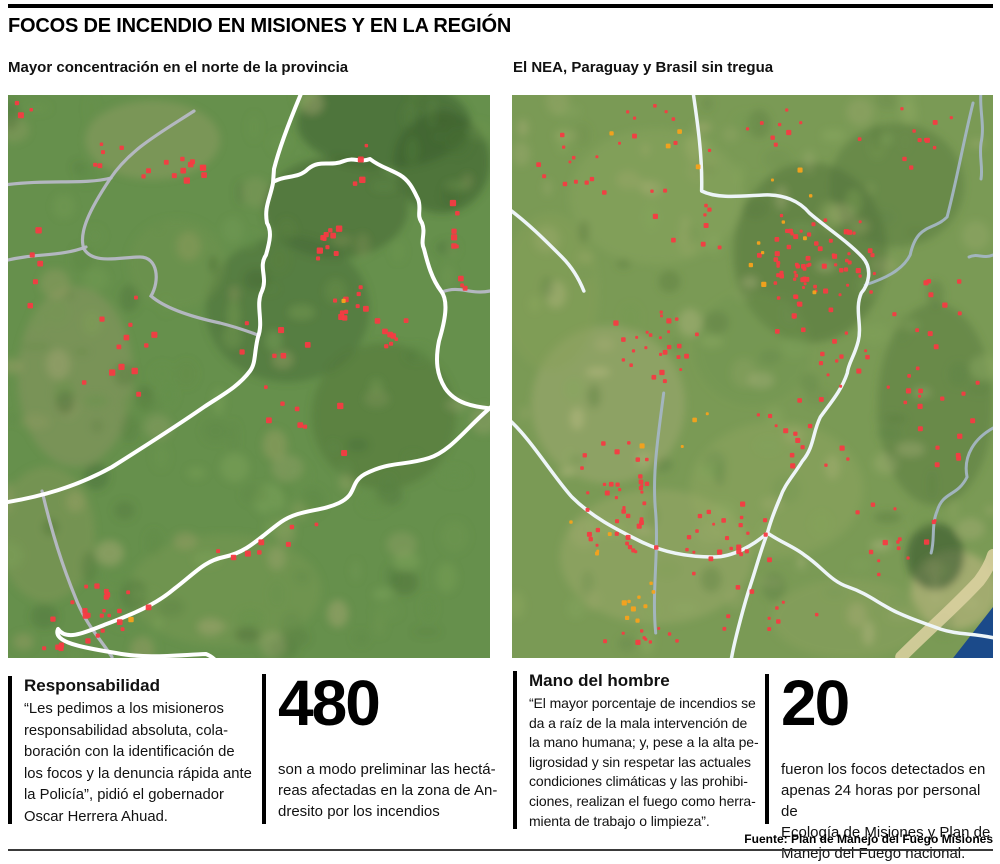 This screenshot has height=864, width=1000. Describe the element at coordinates (815, 703) in the screenshot. I see `stat-value-focos: 20` at that location.